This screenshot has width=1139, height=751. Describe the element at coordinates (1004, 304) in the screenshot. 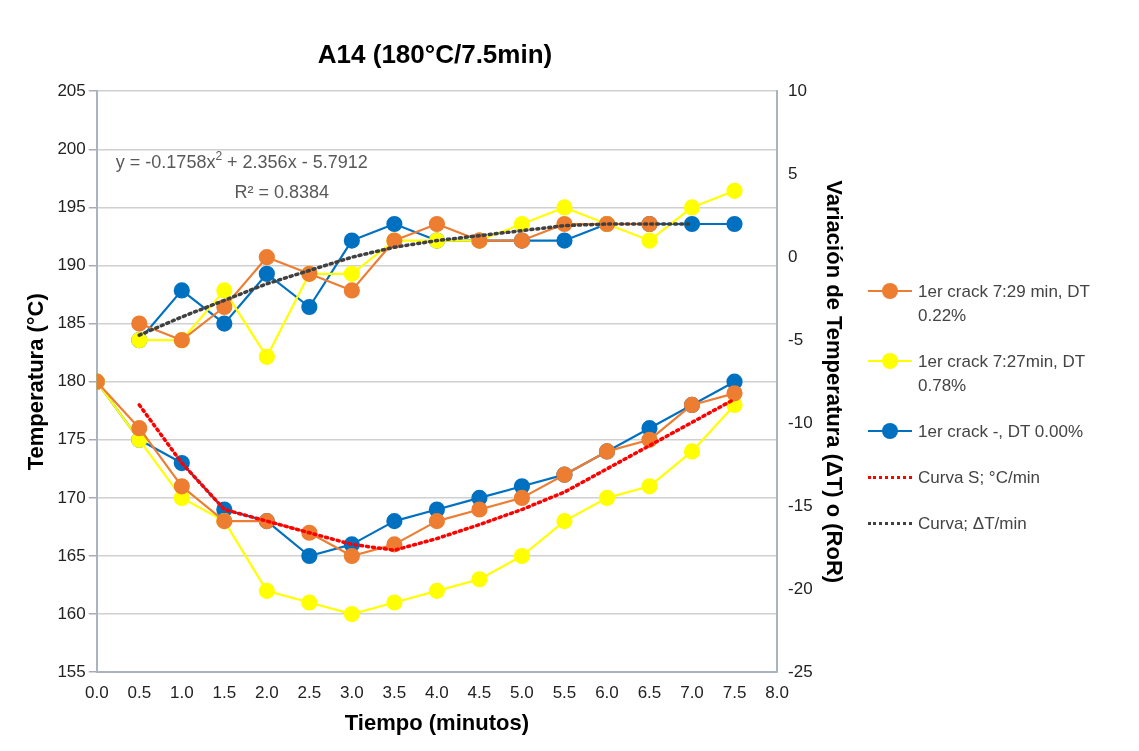

I see `legend-label: 1er crack 7:29 min, DT 0.22%` at that location.